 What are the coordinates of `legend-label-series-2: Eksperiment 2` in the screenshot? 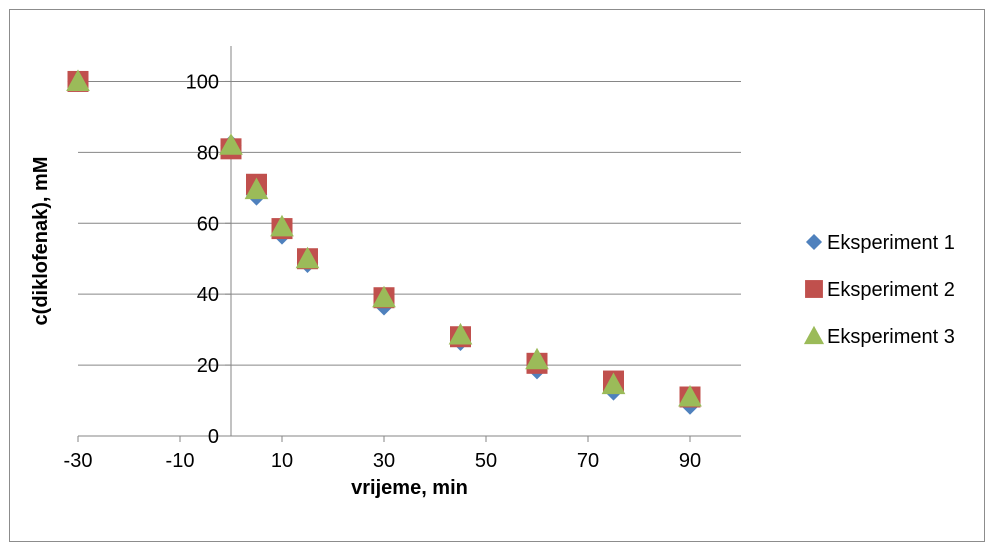 It's located at (891, 290).